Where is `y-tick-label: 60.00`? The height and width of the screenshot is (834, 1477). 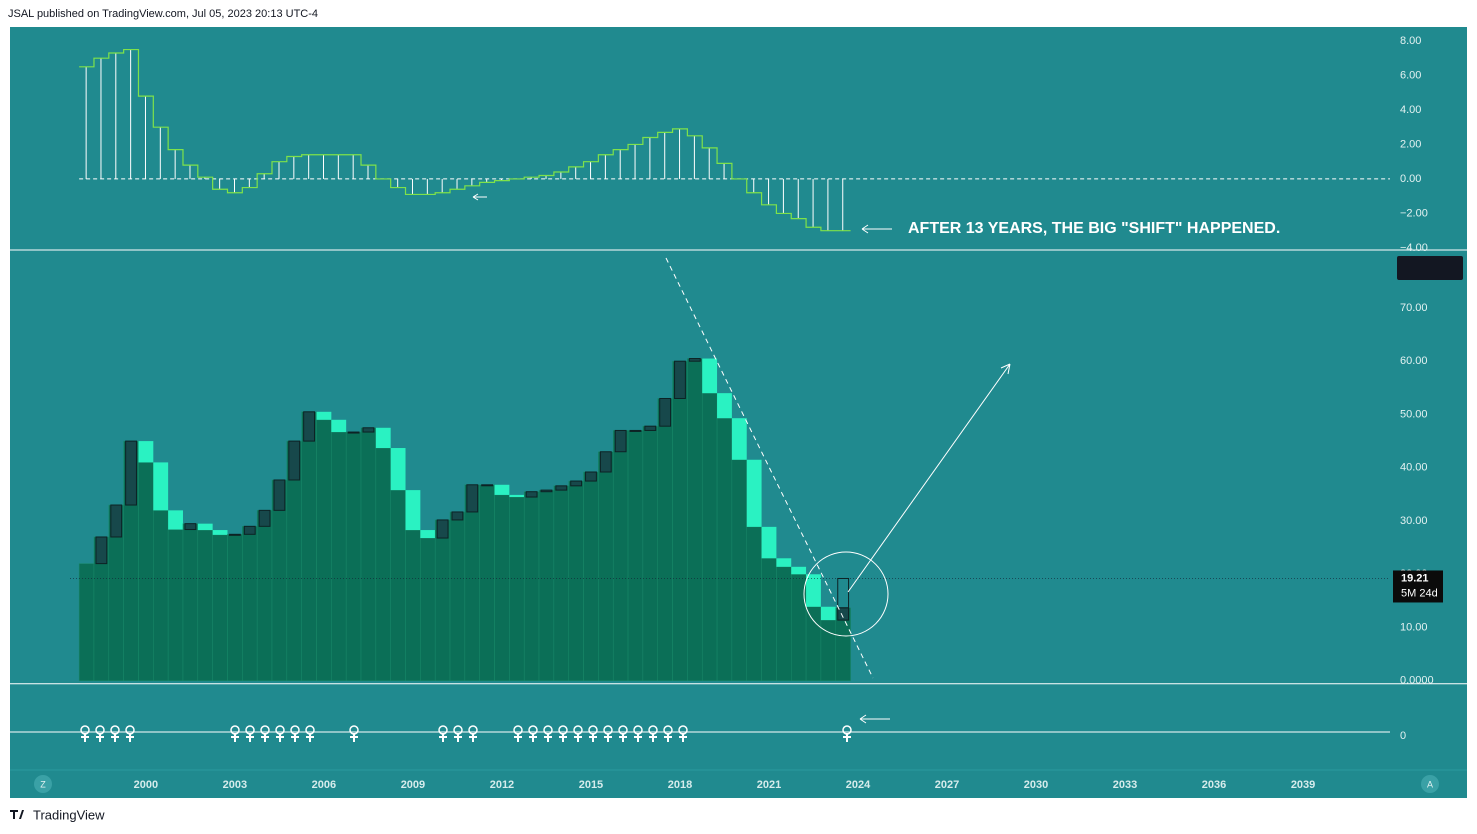 y-tick-label: 60.00 is located at coordinates (1414, 361).